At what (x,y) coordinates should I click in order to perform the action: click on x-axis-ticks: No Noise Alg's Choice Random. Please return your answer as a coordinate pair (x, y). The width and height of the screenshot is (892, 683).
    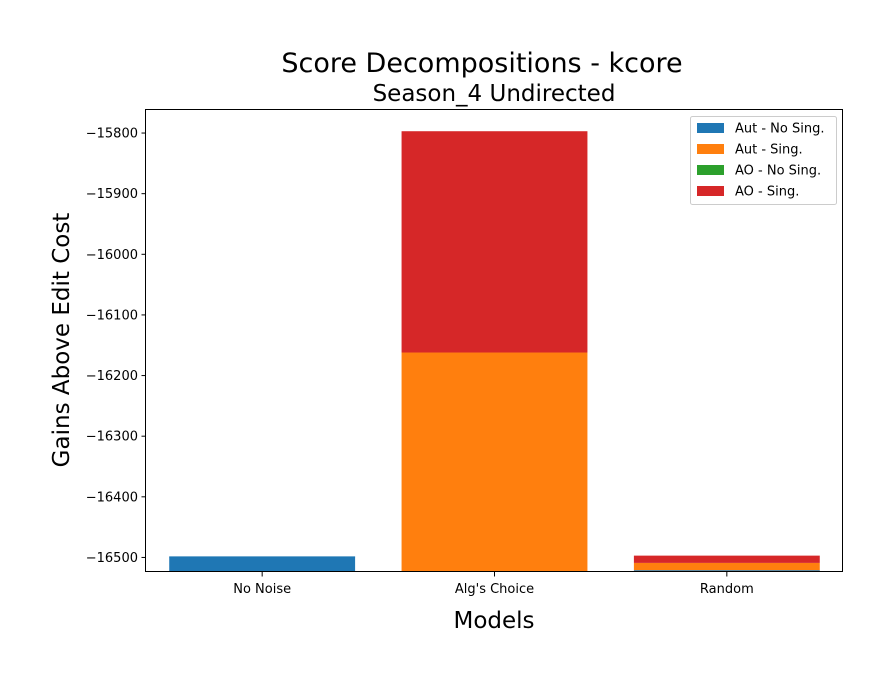
    Looking at the image, I should click on (493, 584).